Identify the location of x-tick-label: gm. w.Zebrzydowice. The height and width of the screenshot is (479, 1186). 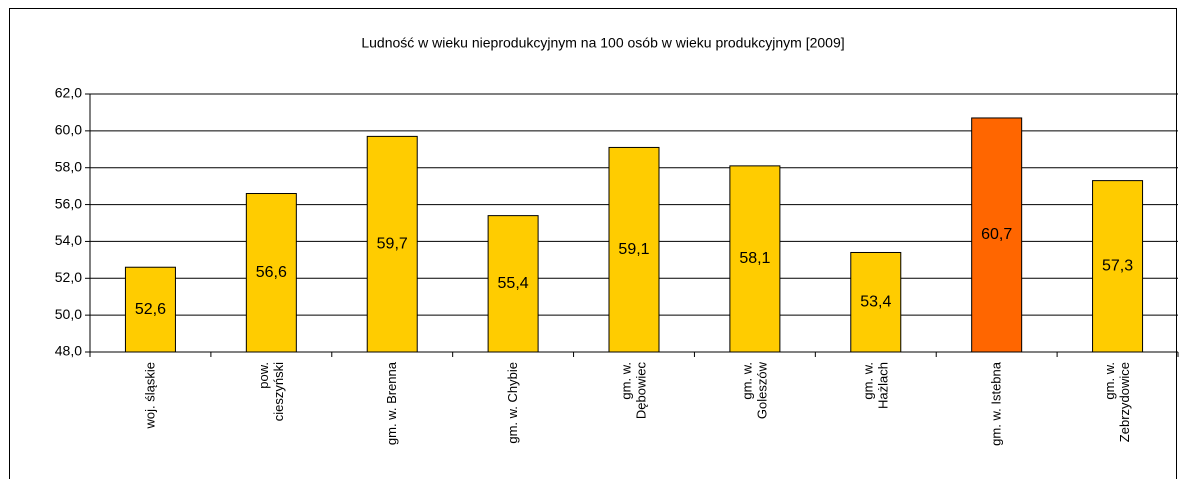
(1117, 402).